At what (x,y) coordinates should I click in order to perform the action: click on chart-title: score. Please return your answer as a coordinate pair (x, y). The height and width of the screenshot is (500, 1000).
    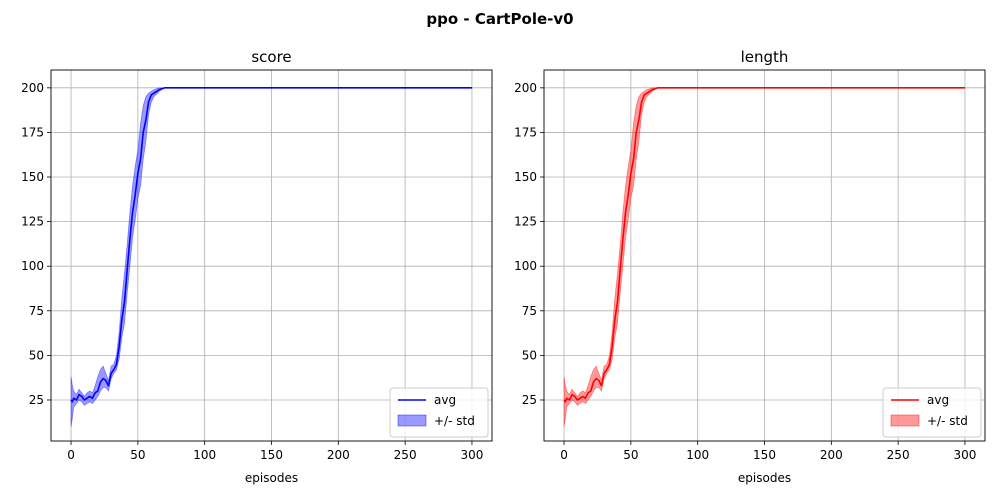
    Looking at the image, I should click on (271, 57).